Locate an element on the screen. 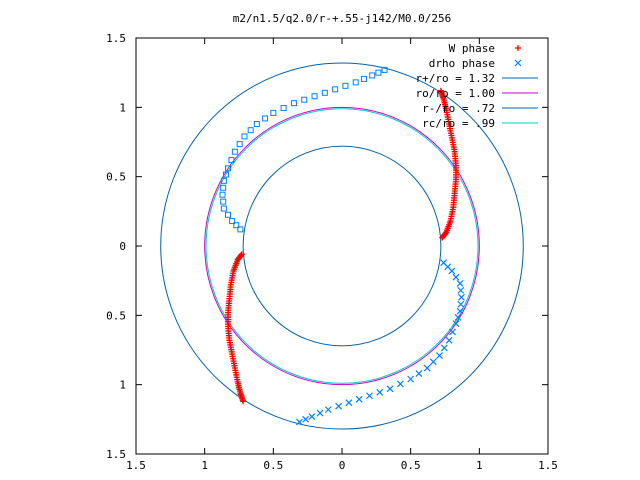 The height and width of the screenshot is (480, 640). legend-label: r-/ro = .72 is located at coordinates (458, 108).